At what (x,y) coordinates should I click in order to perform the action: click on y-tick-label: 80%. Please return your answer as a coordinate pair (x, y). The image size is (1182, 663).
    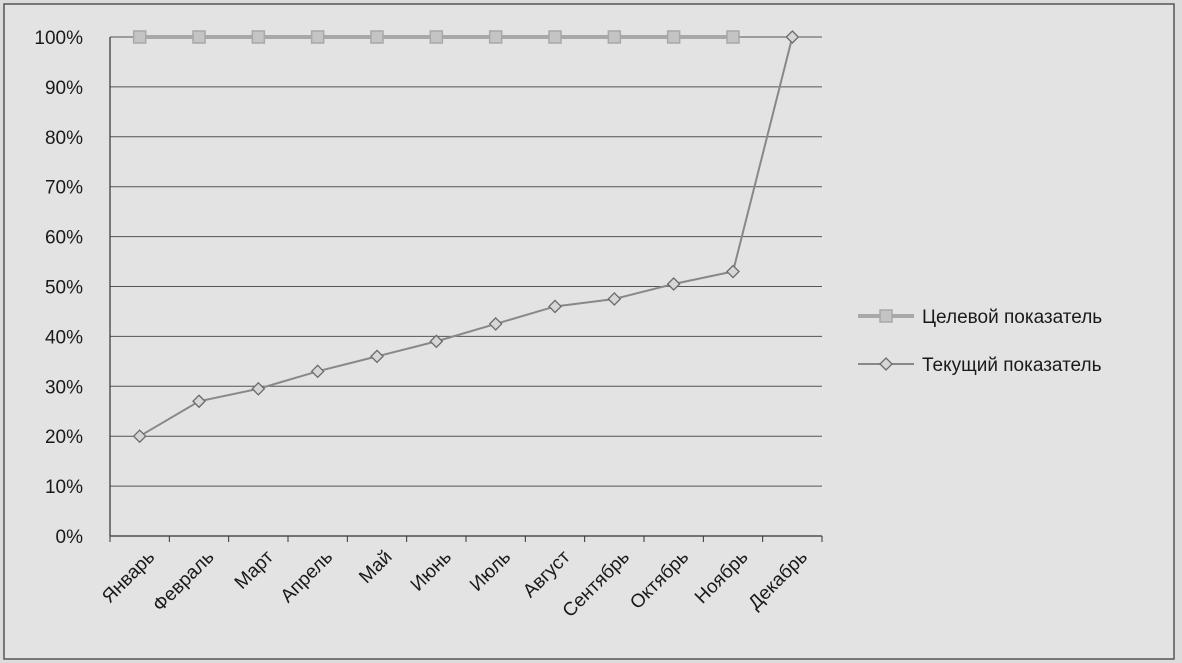
    Looking at the image, I should click on (64, 138).